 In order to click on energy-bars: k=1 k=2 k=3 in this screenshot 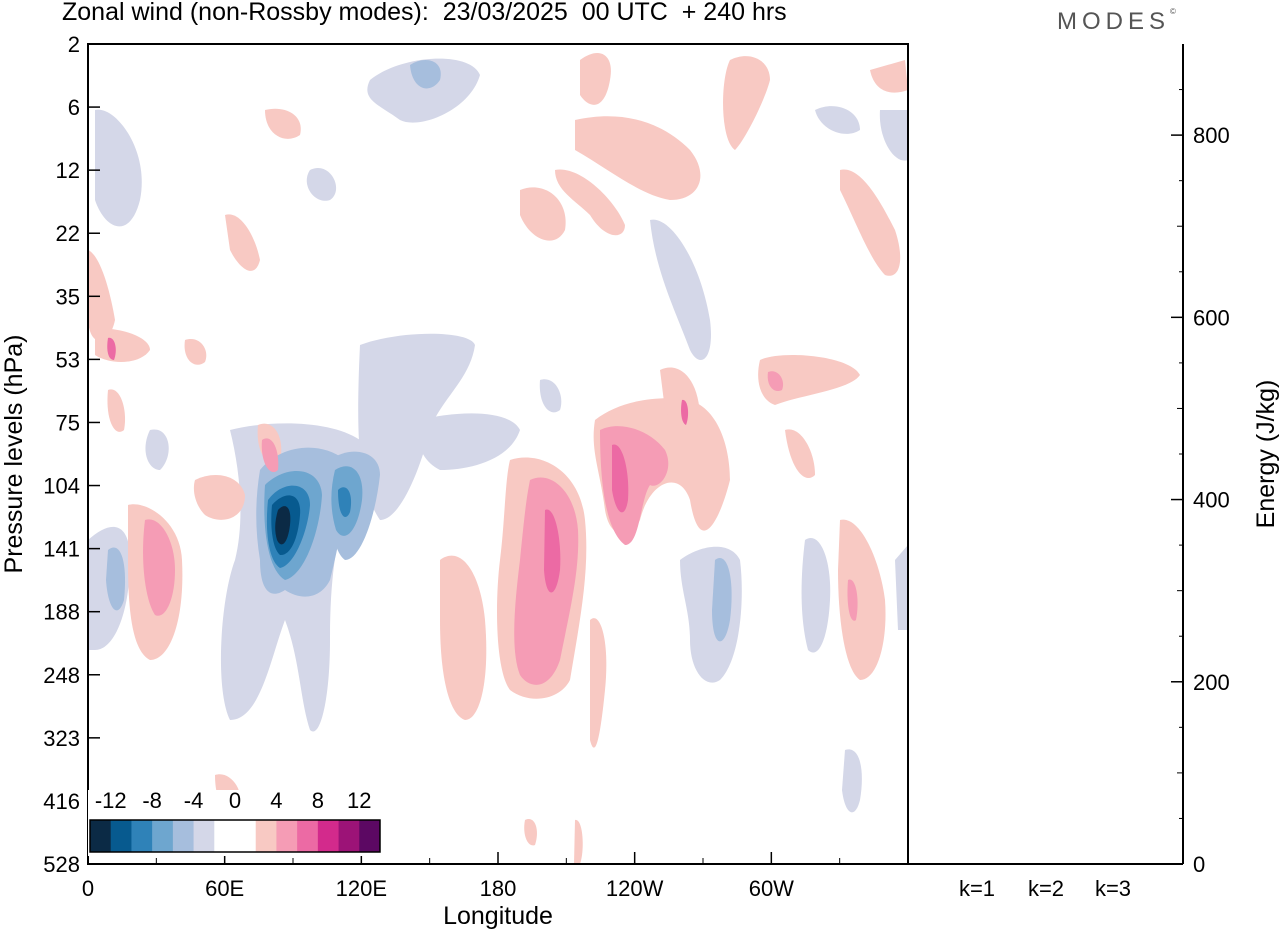, I will do `click(1045, 882)`.